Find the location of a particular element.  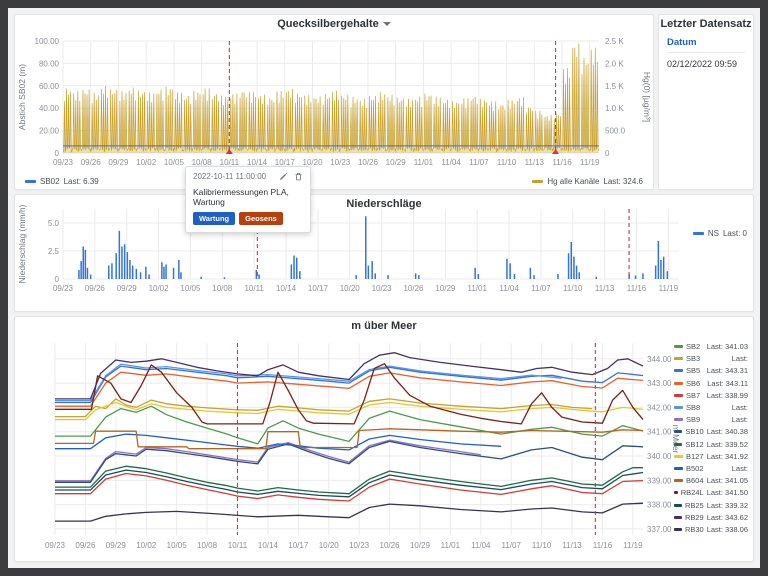

series-last-value: Last: 343.11 is located at coordinates (727, 383).